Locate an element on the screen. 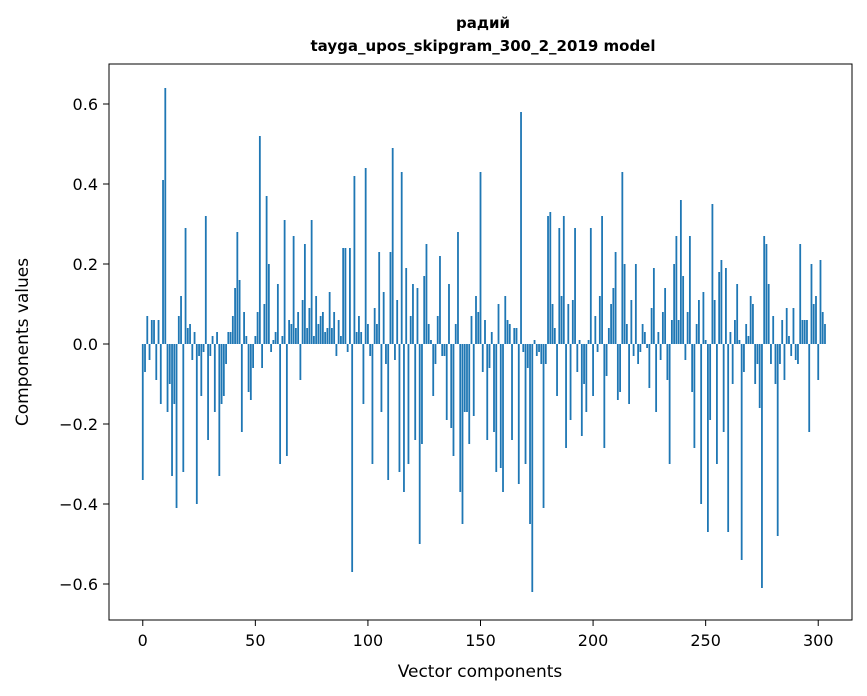  x-tick-label: 150 is located at coordinates (480, 640).